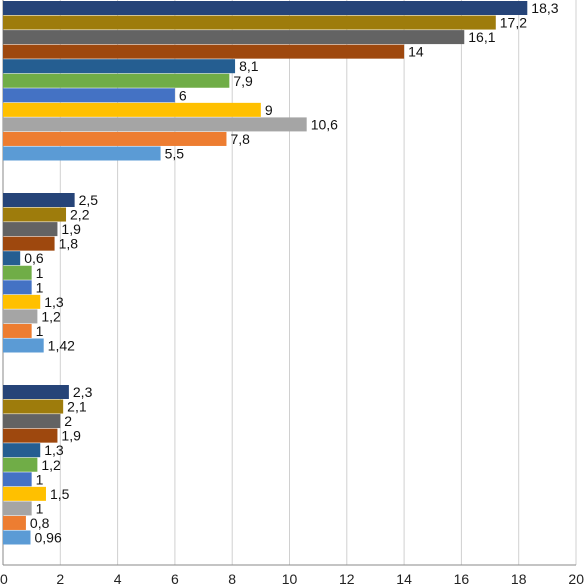 This screenshot has height=587, width=586. What do you see at coordinates (519, 579) in the screenshot?
I see `x-tick-label: 18` at bounding box center [519, 579].